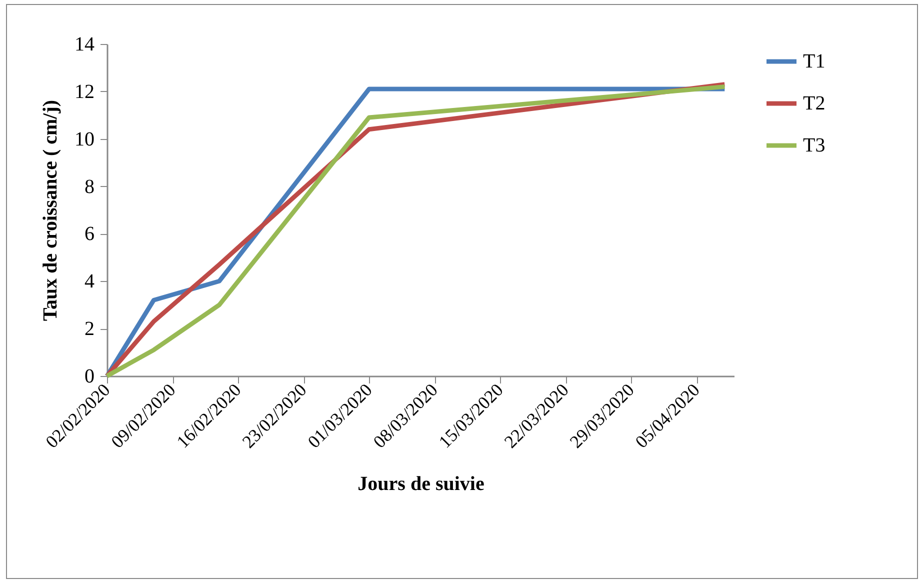 Image resolution: width=924 pixels, height=583 pixels. Describe the element at coordinates (421, 483) in the screenshot. I see `x-axis-title: Jours de suivie` at that location.